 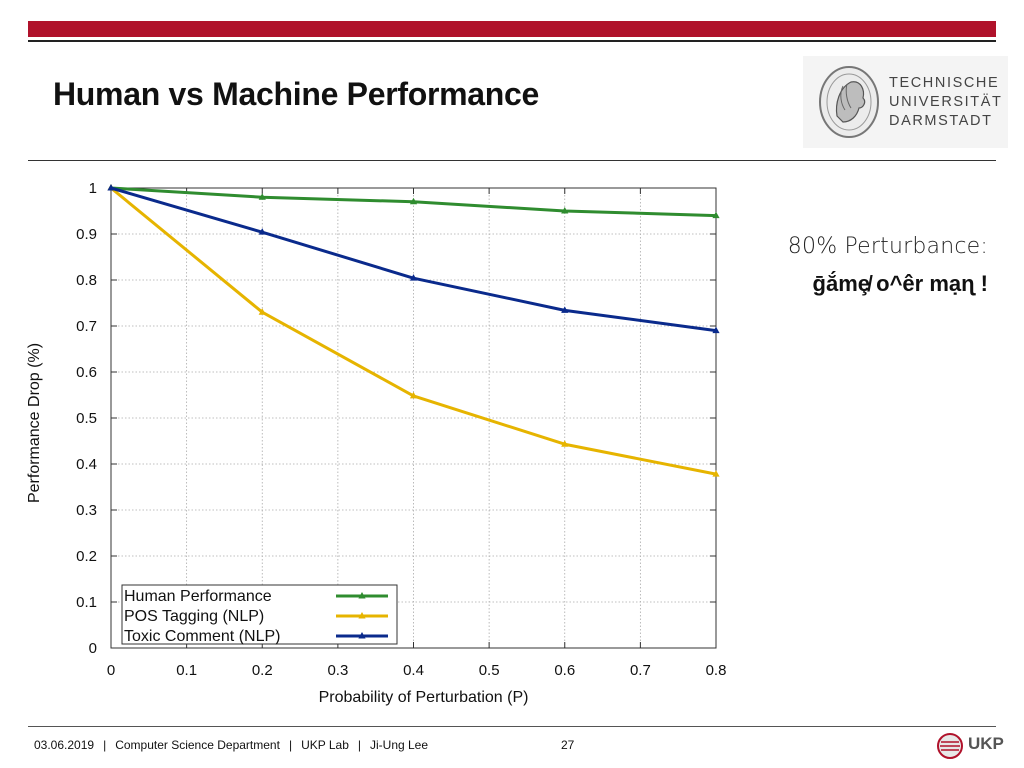 I want to click on legend-label: Toxic Comment (NLP), so click(x=202, y=636).